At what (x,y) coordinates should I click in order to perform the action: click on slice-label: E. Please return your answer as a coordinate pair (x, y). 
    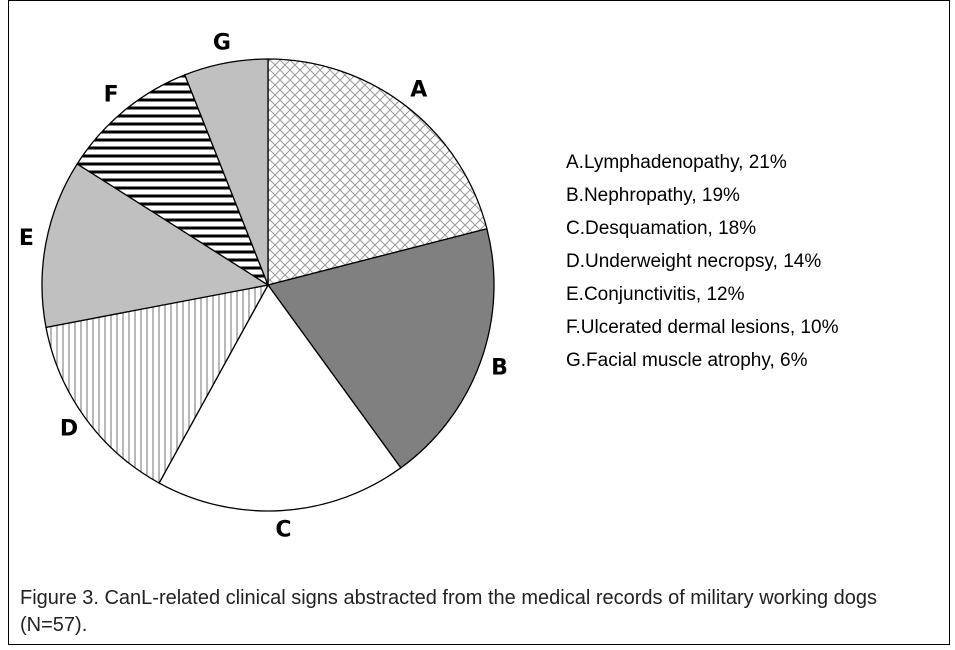
    Looking at the image, I should click on (26, 238).